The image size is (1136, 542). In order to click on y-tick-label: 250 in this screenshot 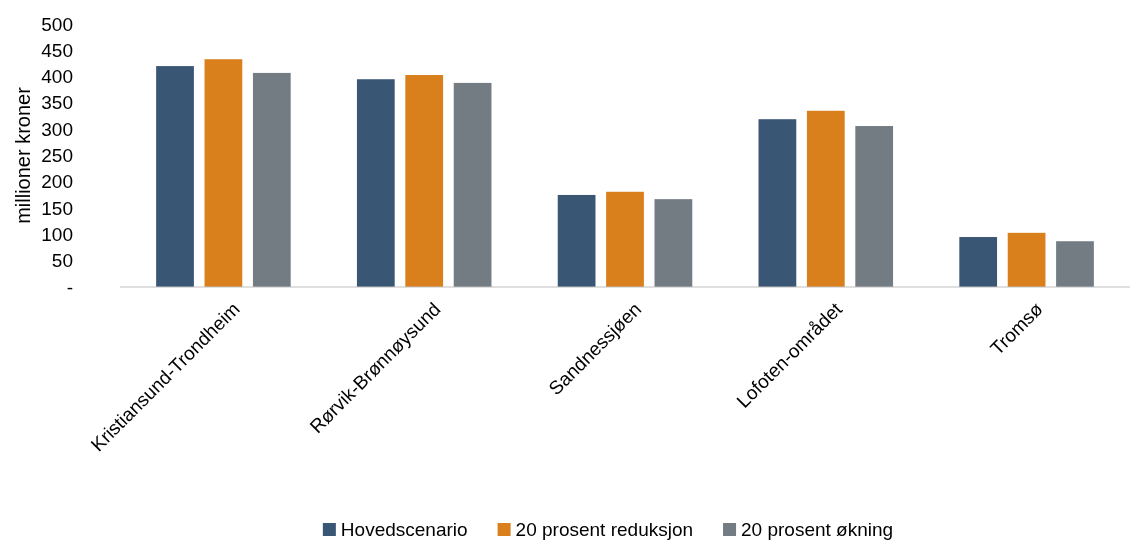, I will do `click(57, 156)`.